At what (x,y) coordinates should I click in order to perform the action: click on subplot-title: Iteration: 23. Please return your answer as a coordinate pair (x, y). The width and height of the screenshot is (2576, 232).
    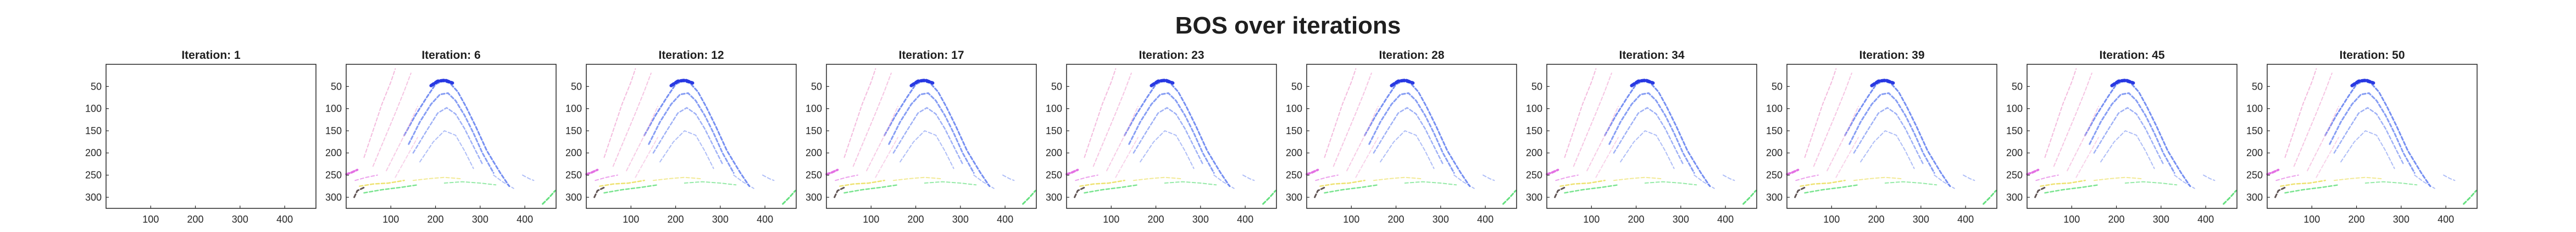
    Looking at the image, I should click on (1171, 55).